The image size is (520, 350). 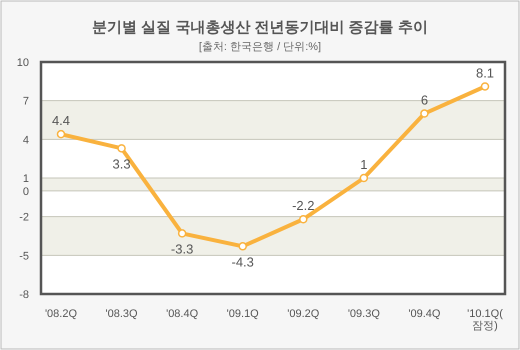 I want to click on x-tick-label: '09.2Q, so click(x=303, y=314).